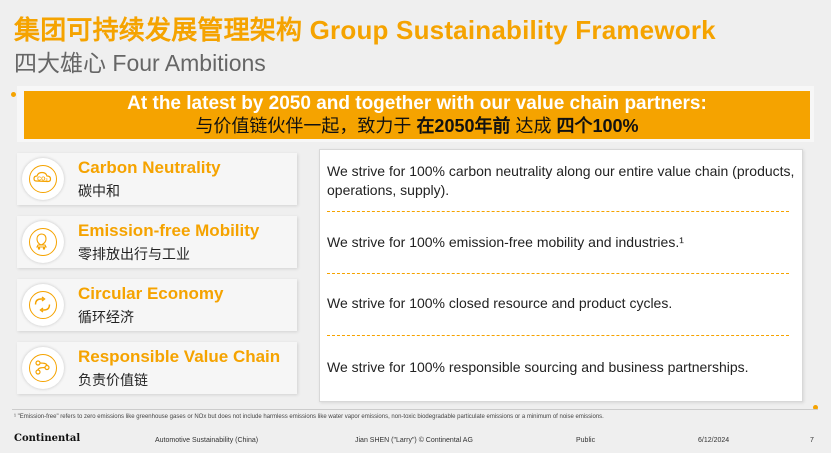 This screenshot has width=831, height=453. What do you see at coordinates (99, 191) in the screenshot?
I see `ambition-subtitle: 碳中和` at bounding box center [99, 191].